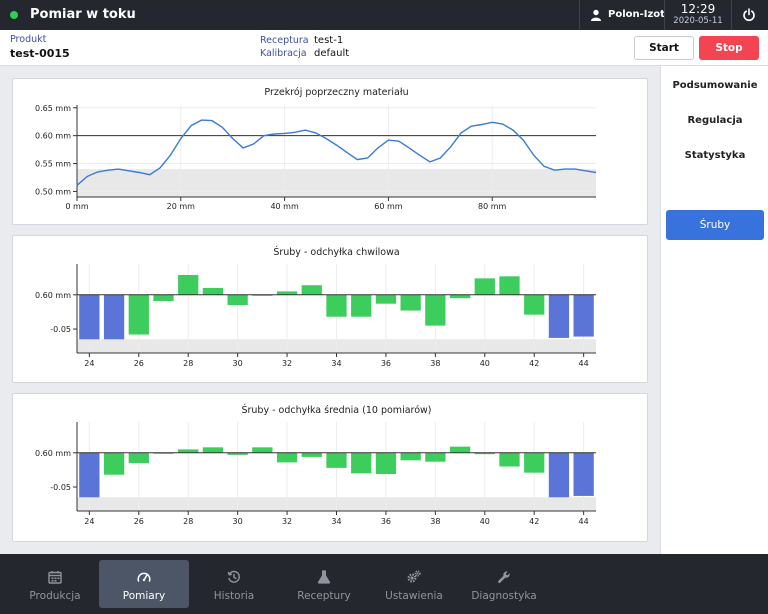  I want to click on sidebar-item-summary: Podsumowanie, so click(715, 85).